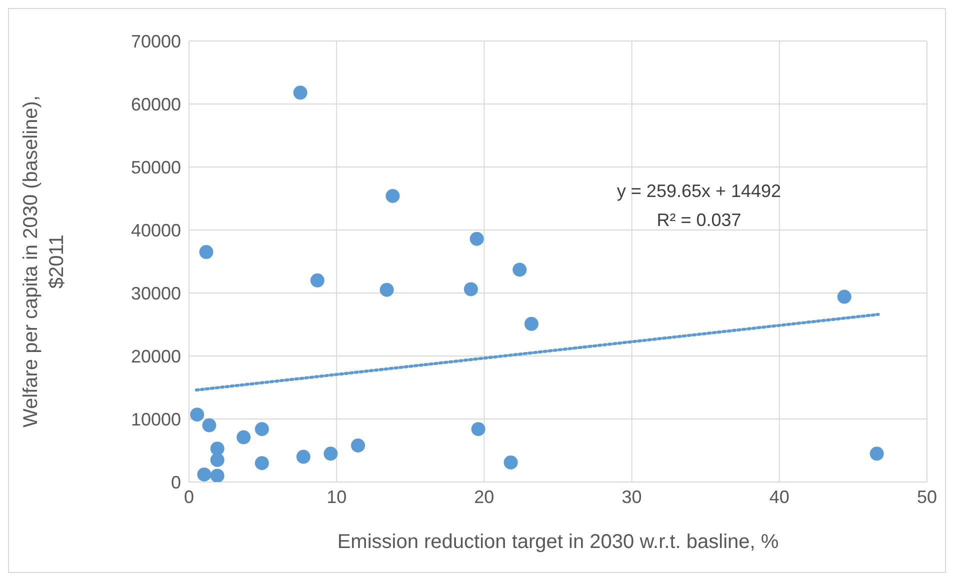 This screenshot has width=954, height=581. What do you see at coordinates (155, 356) in the screenshot?
I see `y-tick-label: 20000` at bounding box center [155, 356].